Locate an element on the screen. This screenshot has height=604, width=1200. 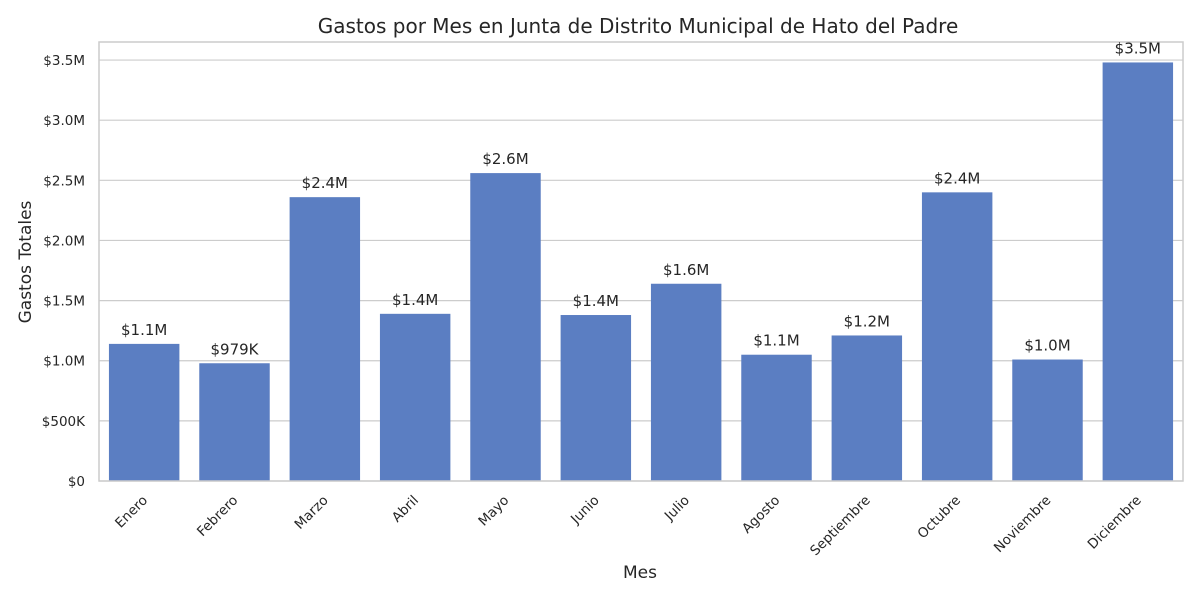
x-tick-label: Octubre is located at coordinates (939, 518).